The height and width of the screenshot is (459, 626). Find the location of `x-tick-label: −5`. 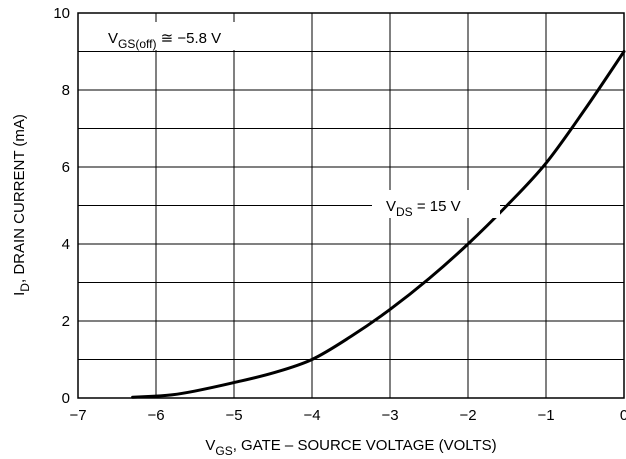

x-tick-label: −5 is located at coordinates (233, 415).